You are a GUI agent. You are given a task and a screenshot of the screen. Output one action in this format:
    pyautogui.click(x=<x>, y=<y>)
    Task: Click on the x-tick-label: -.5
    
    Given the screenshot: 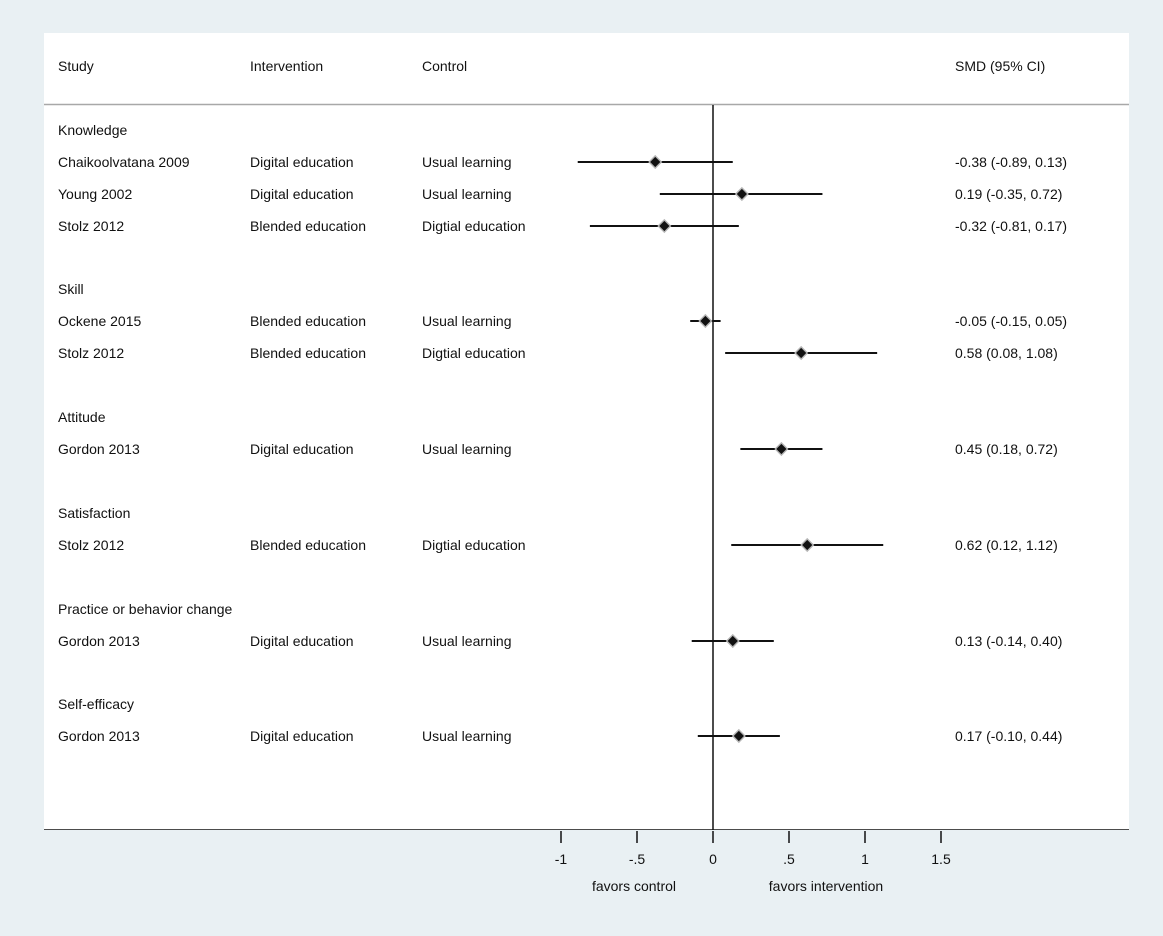 What is the action you would take?
    pyautogui.click(x=637, y=859)
    